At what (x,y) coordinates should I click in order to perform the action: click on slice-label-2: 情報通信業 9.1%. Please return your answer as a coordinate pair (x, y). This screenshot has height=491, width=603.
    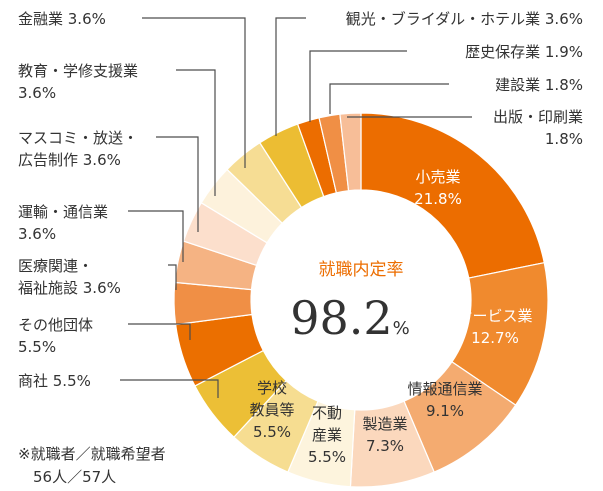
    Looking at the image, I should click on (444, 400).